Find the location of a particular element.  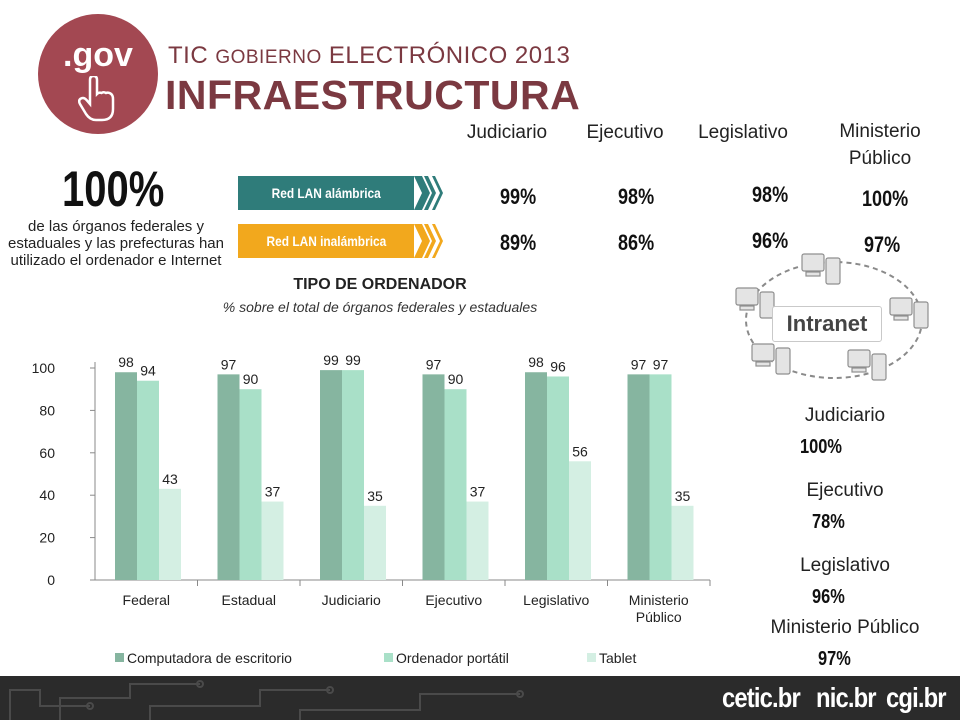

wired-judiciario: 99% is located at coordinates (518, 196).